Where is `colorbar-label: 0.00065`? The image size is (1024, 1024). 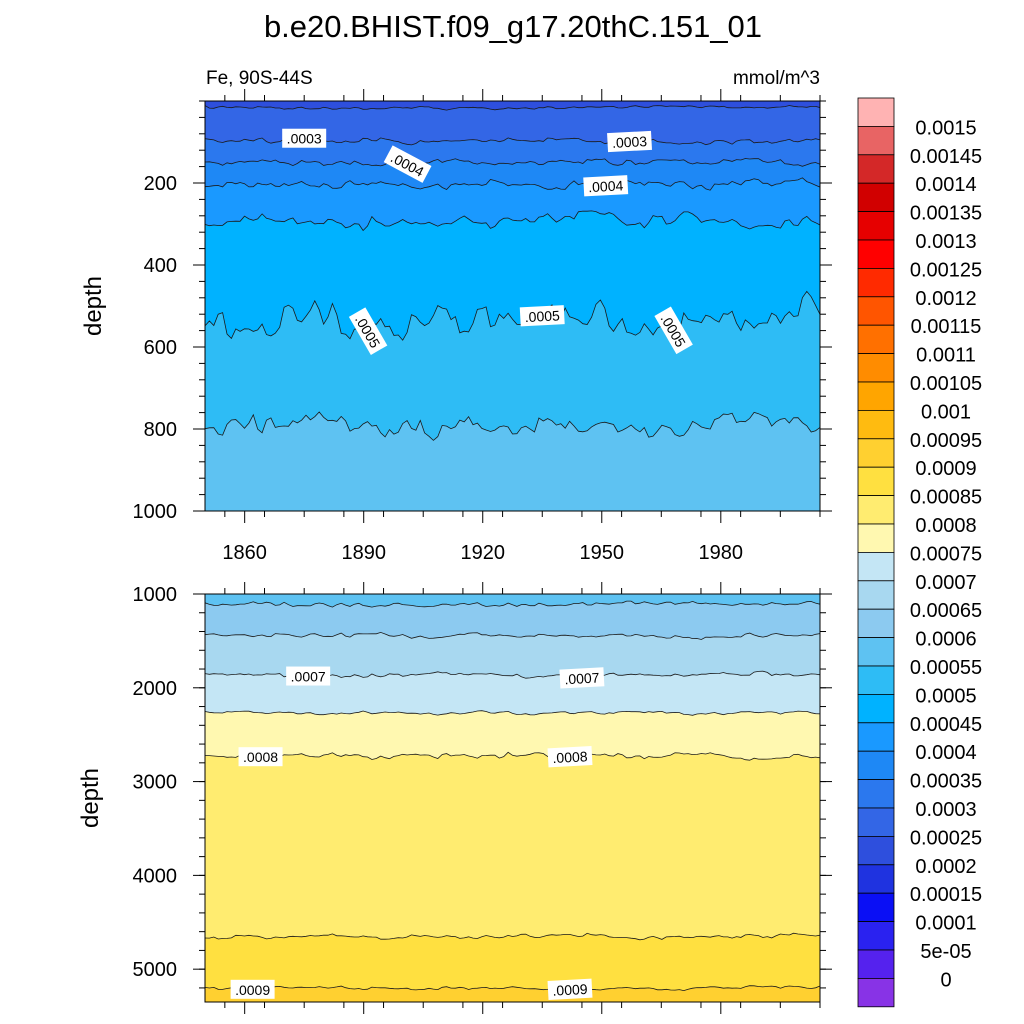 colorbar-label: 0.00065 is located at coordinates (946, 611).